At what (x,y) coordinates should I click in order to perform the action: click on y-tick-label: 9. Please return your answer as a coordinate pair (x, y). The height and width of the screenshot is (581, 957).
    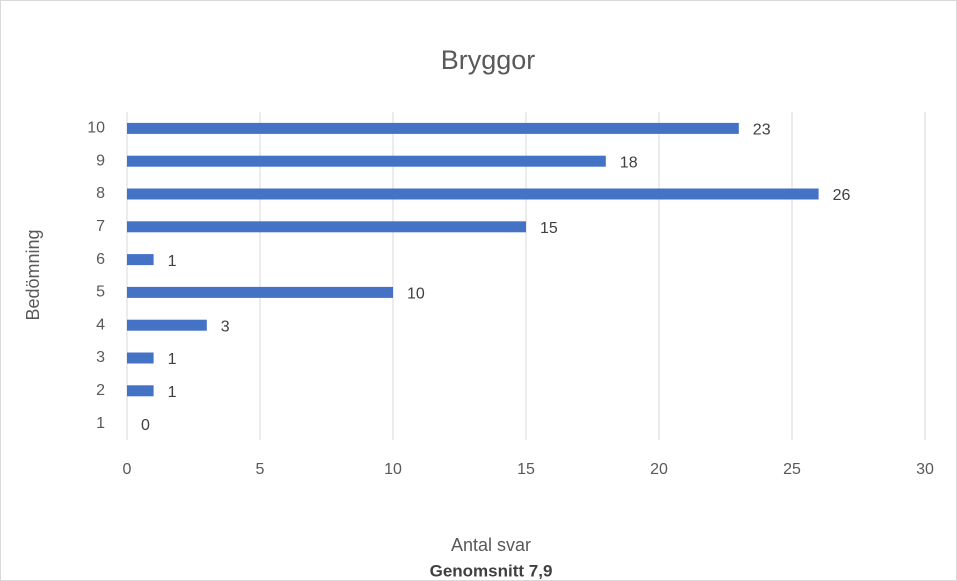
    Looking at the image, I should click on (100, 160).